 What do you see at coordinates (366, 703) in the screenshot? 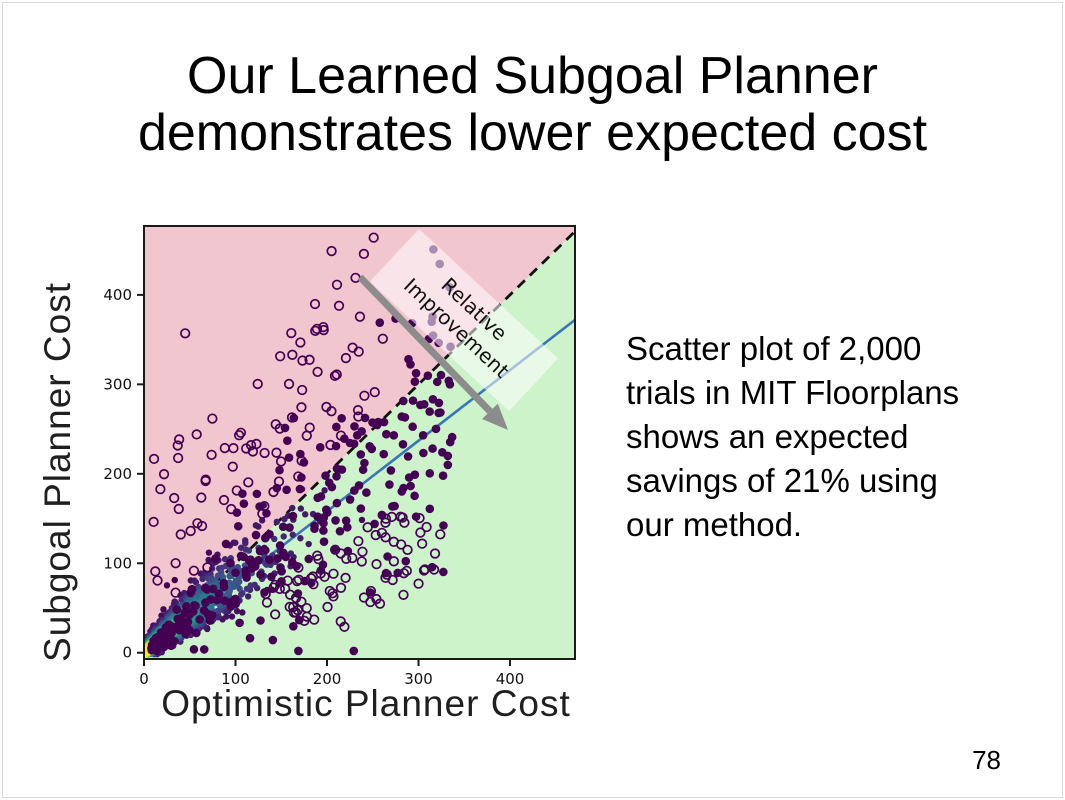
I see `x-axis-label: Optimistic Planner Cost` at bounding box center [366, 703].